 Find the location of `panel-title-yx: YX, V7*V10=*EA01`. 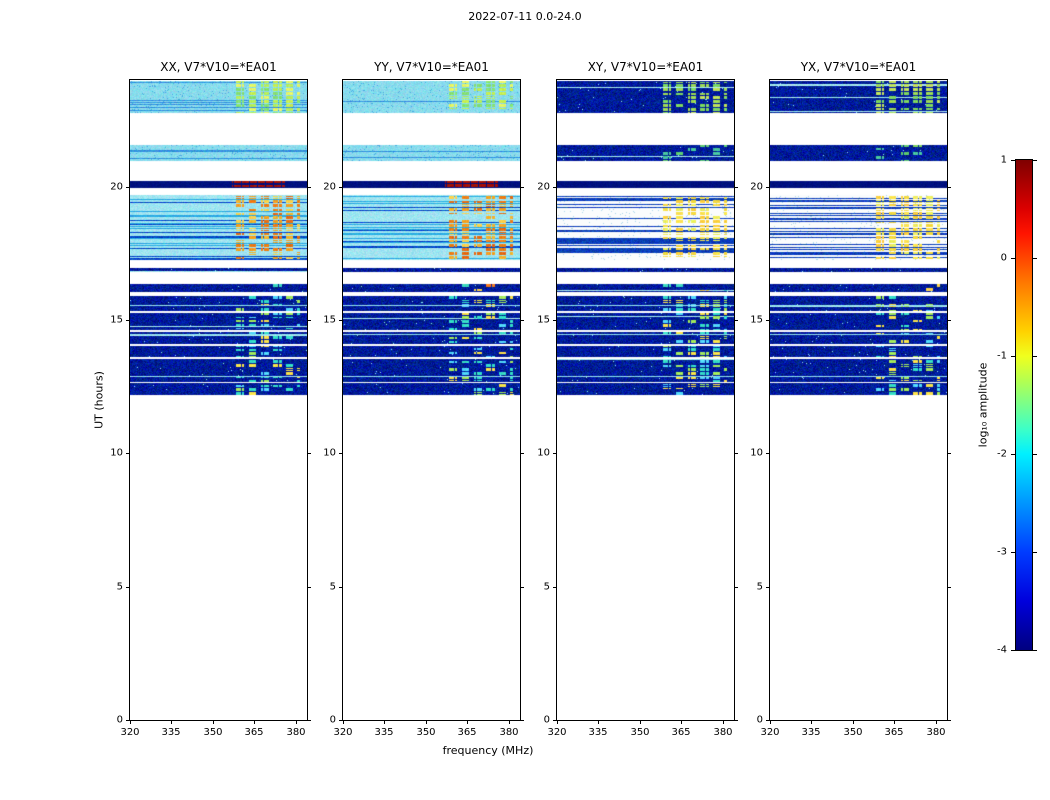

panel-title-yx: YX, V7*V10=*EA01 is located at coordinates (858, 67).